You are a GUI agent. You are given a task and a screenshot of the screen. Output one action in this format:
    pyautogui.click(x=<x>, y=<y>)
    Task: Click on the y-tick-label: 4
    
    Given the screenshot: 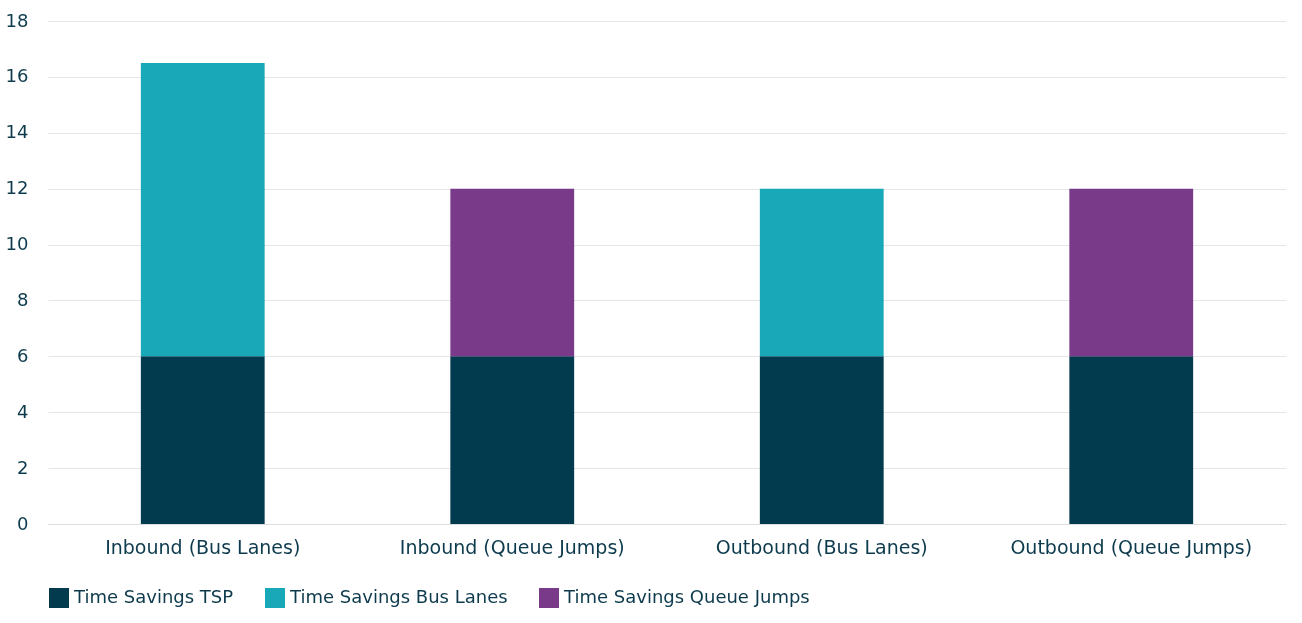 What is the action you would take?
    pyautogui.click(x=23, y=411)
    